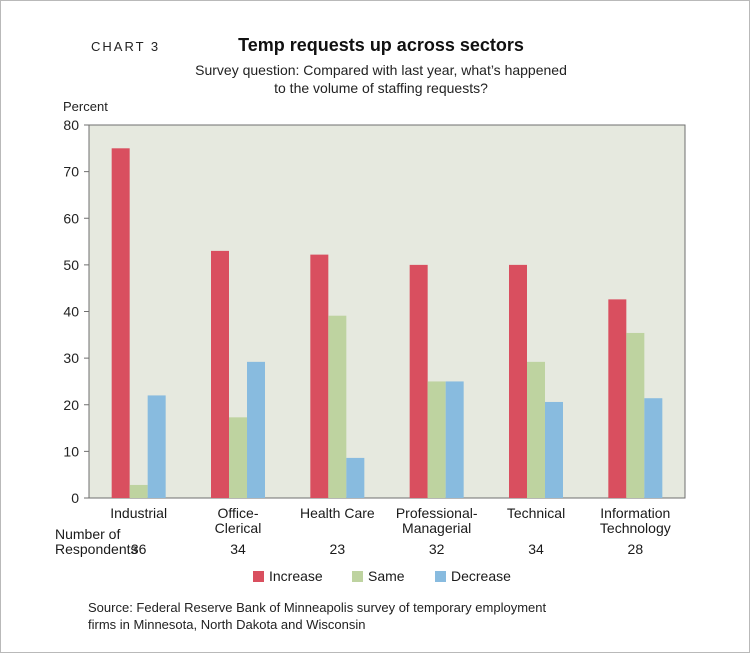 The image size is (750, 654). Describe the element at coordinates (635, 513) in the screenshot. I see `x-tick-label: Information` at that location.